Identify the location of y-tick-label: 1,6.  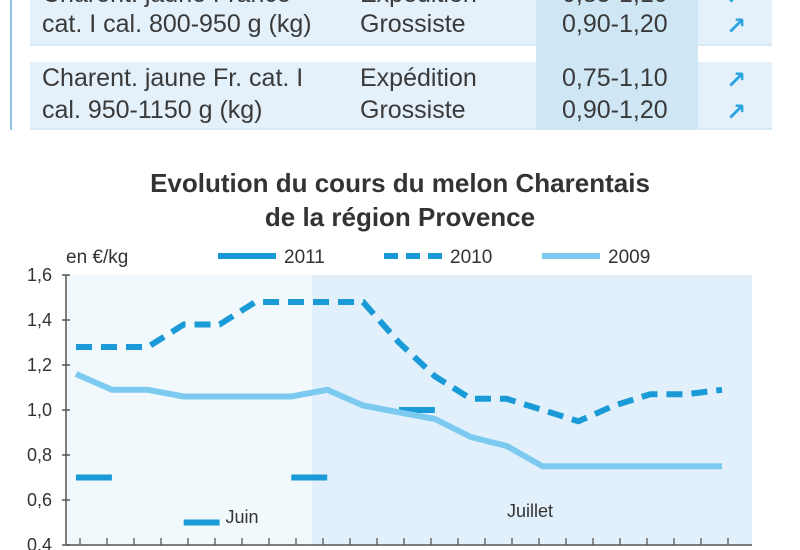
(39, 275).